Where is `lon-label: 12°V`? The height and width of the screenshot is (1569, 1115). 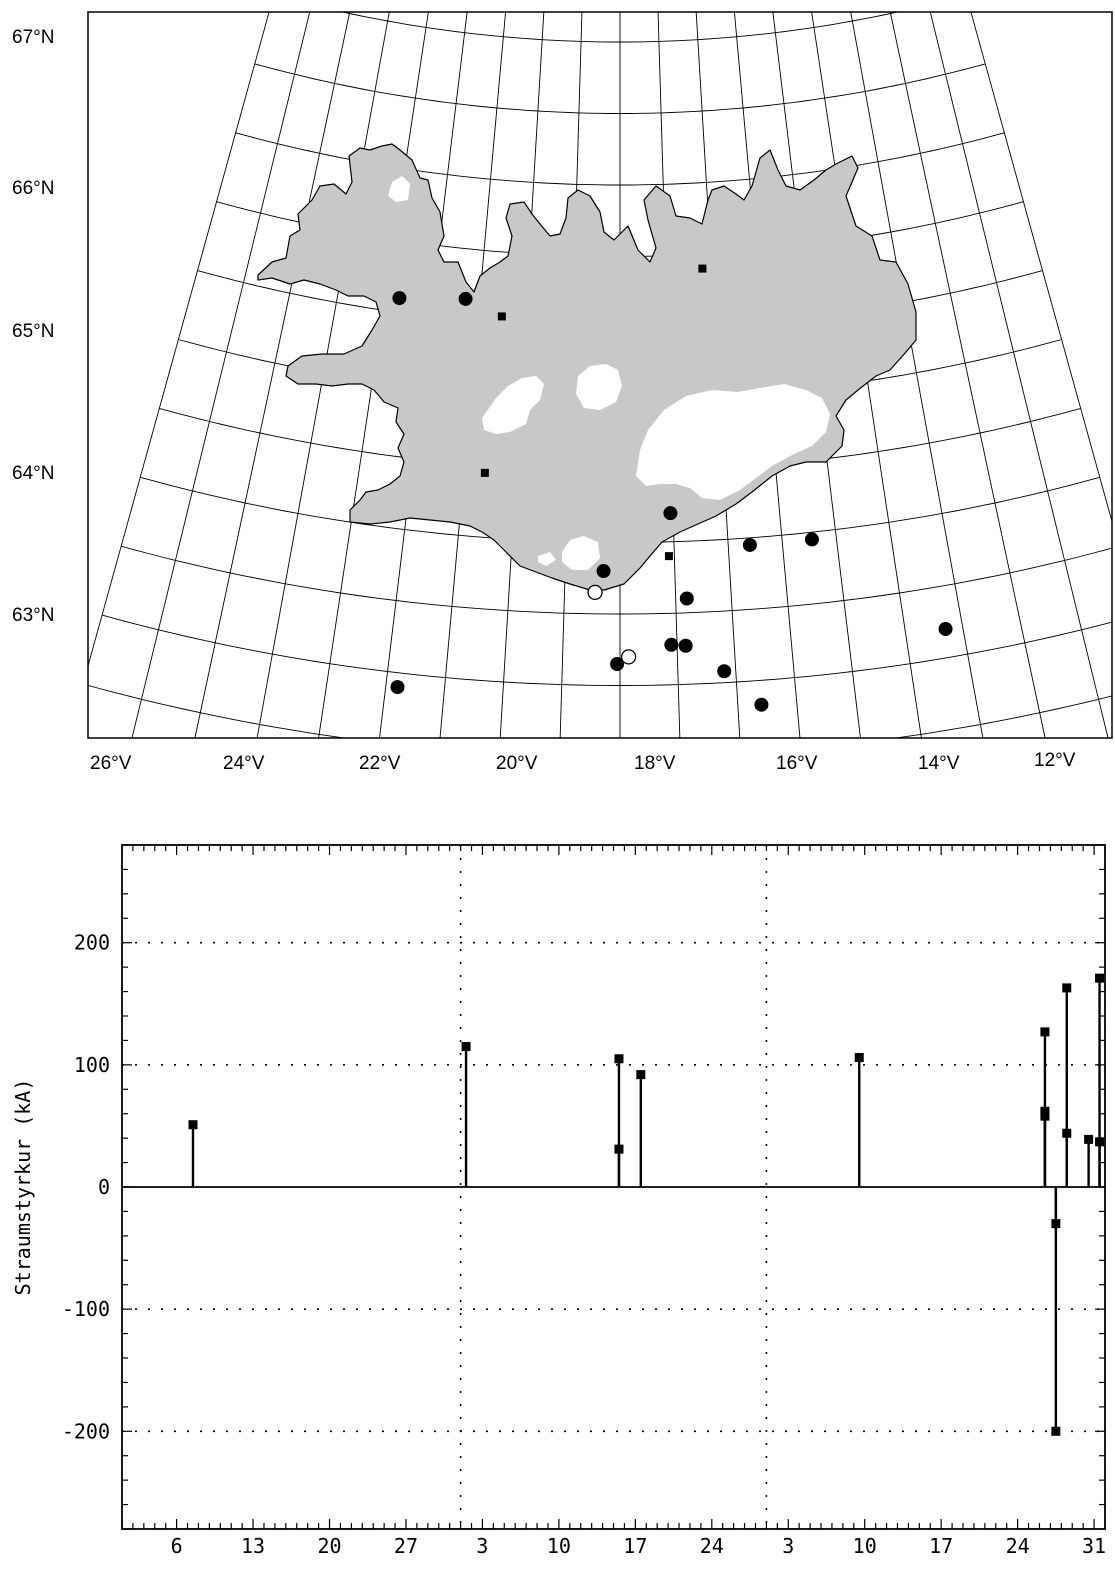
lon-label: 12°V is located at coordinates (1055, 760).